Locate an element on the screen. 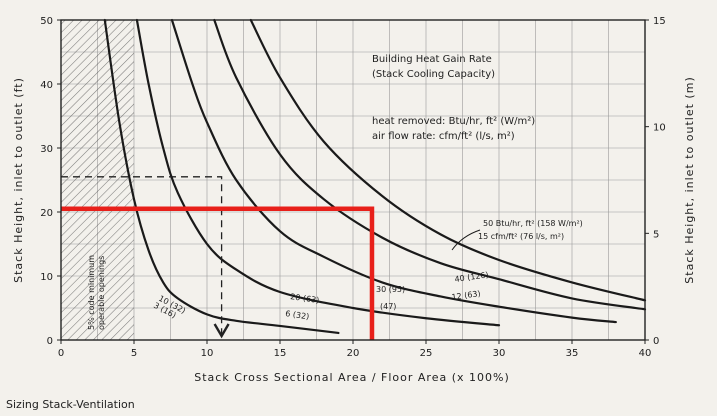  curve-label-20: 20 (63) is located at coordinates (305, 298).